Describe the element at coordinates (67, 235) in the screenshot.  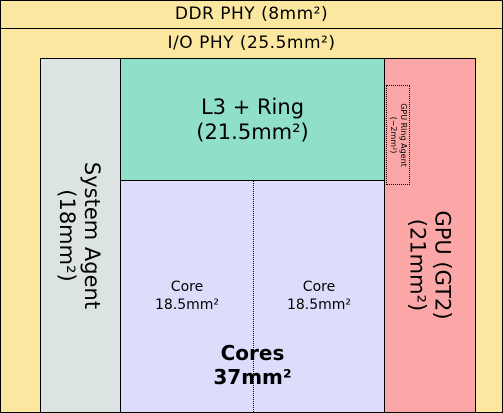
I see `system-agent-area: (18mm²)` at that location.